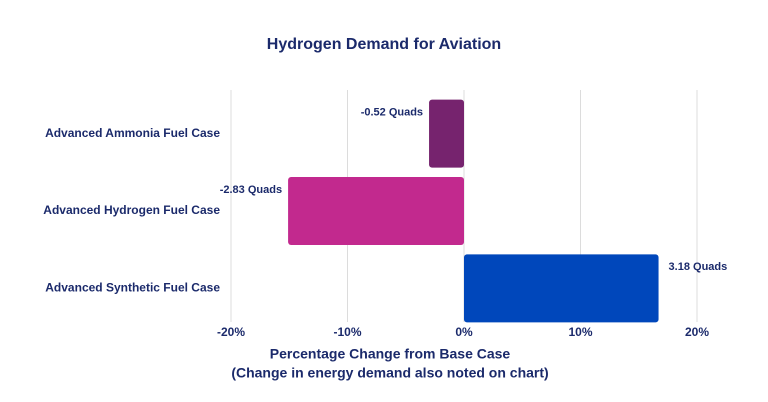 This screenshot has width=768, height=402. Describe the element at coordinates (580, 332) in the screenshot. I see `x-tick-label: 10%` at that location.